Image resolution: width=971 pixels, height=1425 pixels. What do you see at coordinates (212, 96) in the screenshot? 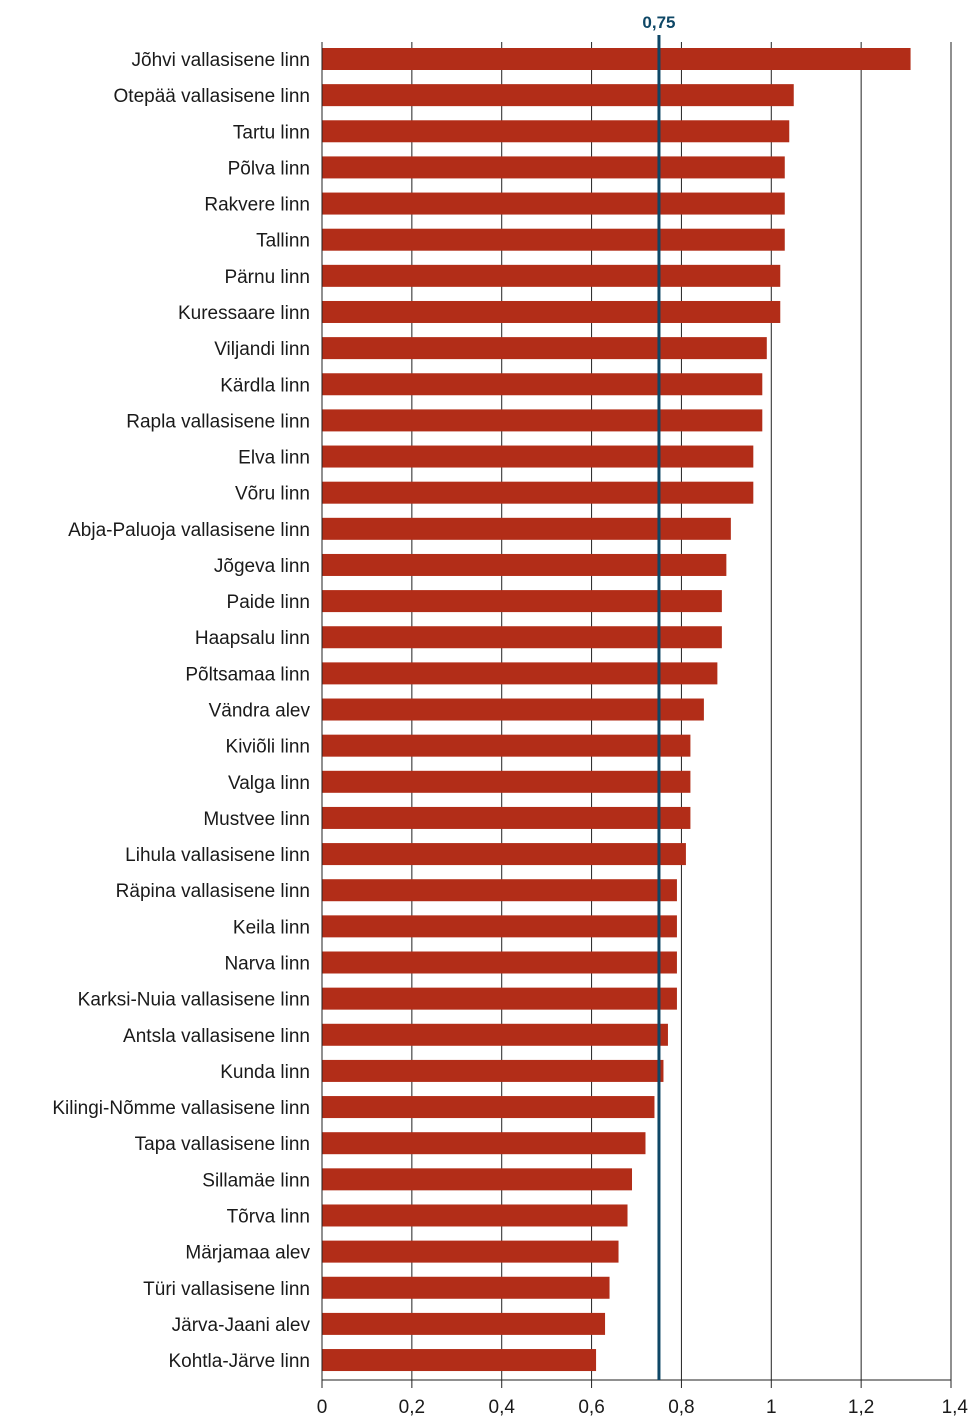
I see `category-label: Otepää vallasisene linn` at bounding box center [212, 96].